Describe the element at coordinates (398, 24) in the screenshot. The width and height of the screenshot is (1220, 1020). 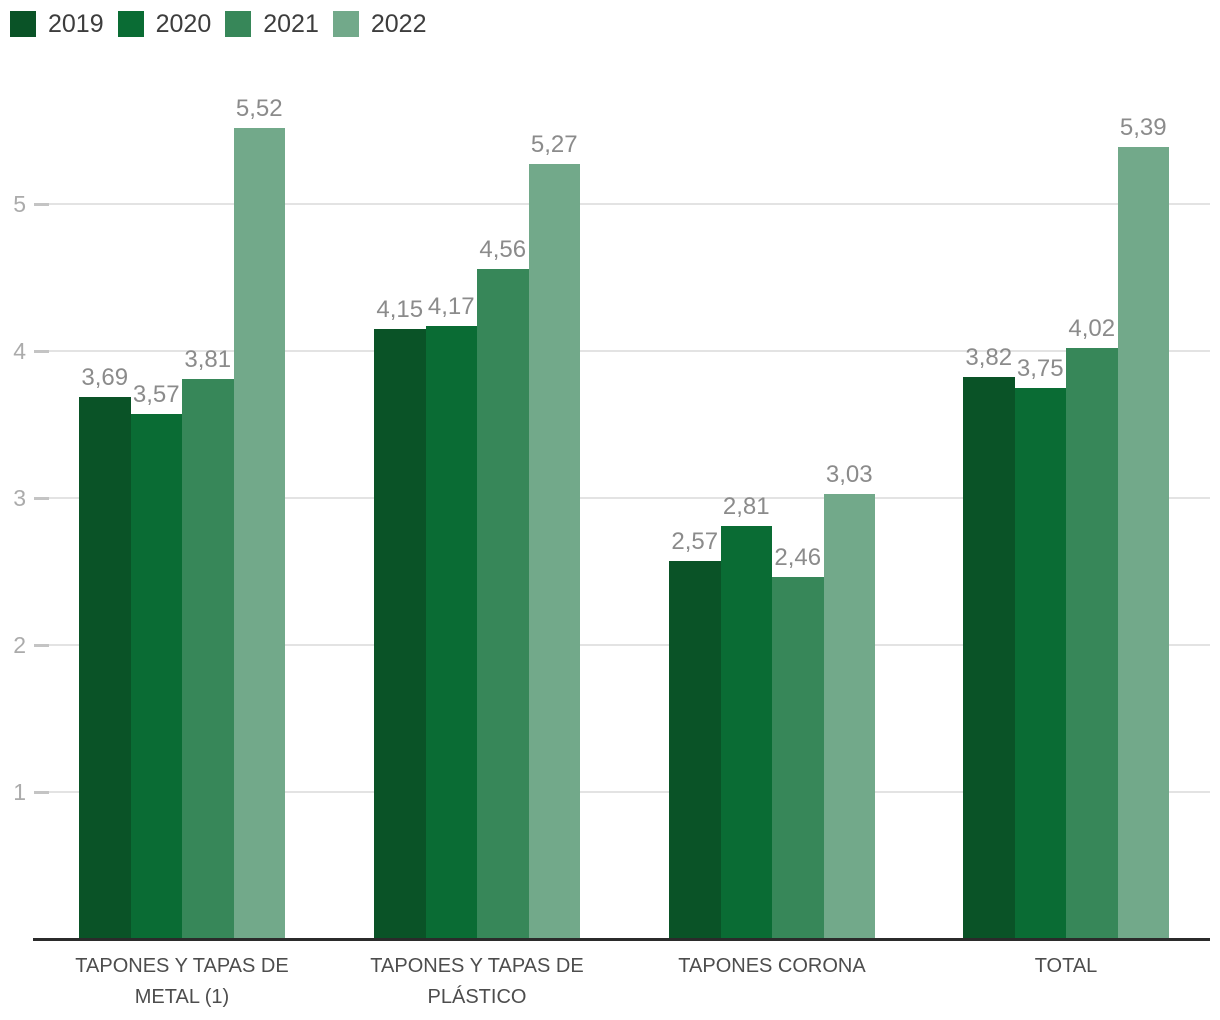
I see `legend-label: 2022` at that location.